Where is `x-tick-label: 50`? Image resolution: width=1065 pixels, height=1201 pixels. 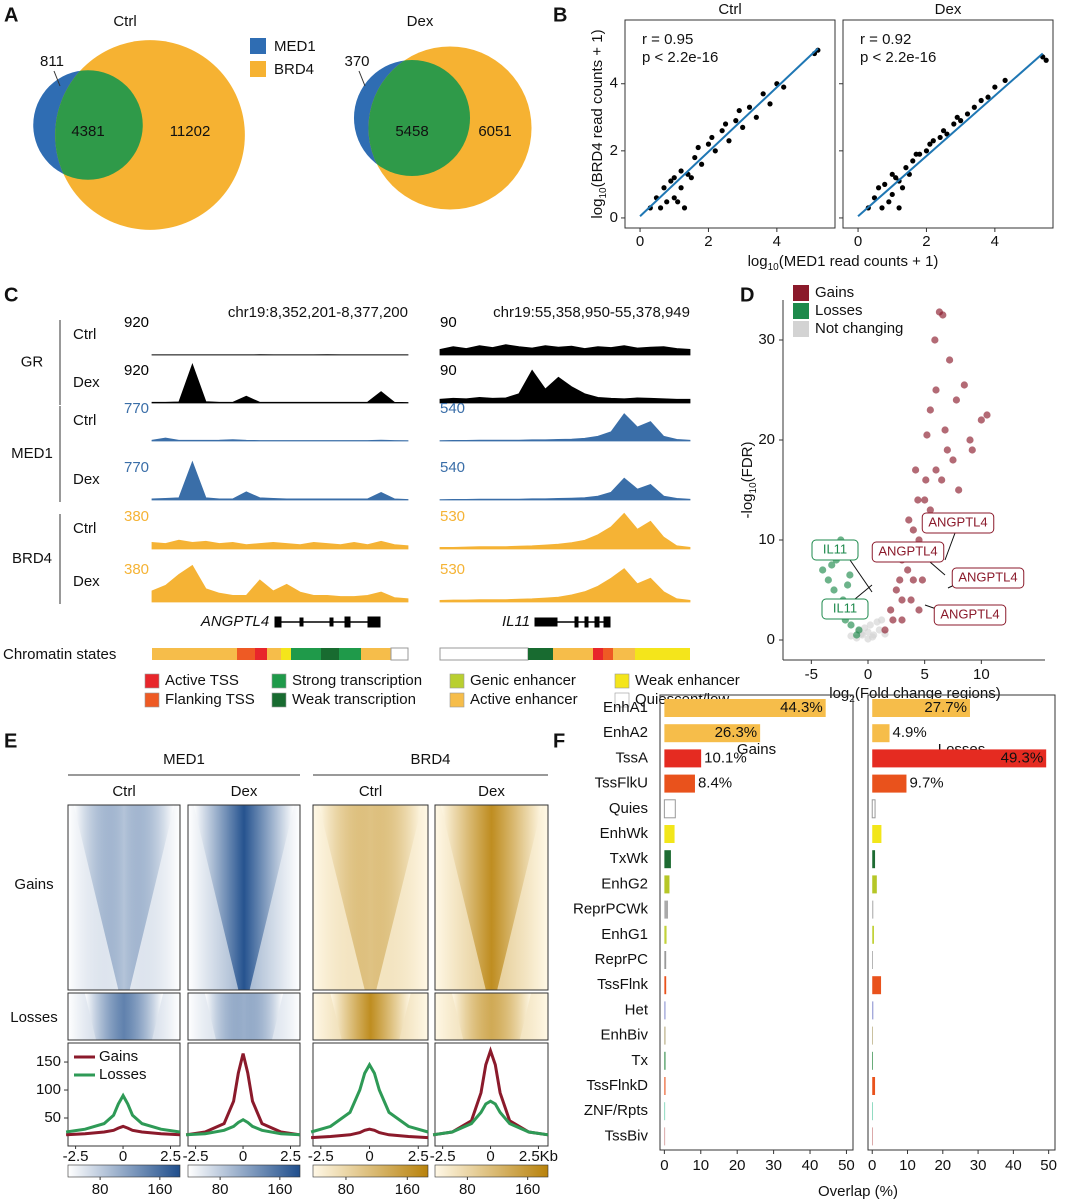
x-tick-label: 50 is located at coordinates (1048, 1165).